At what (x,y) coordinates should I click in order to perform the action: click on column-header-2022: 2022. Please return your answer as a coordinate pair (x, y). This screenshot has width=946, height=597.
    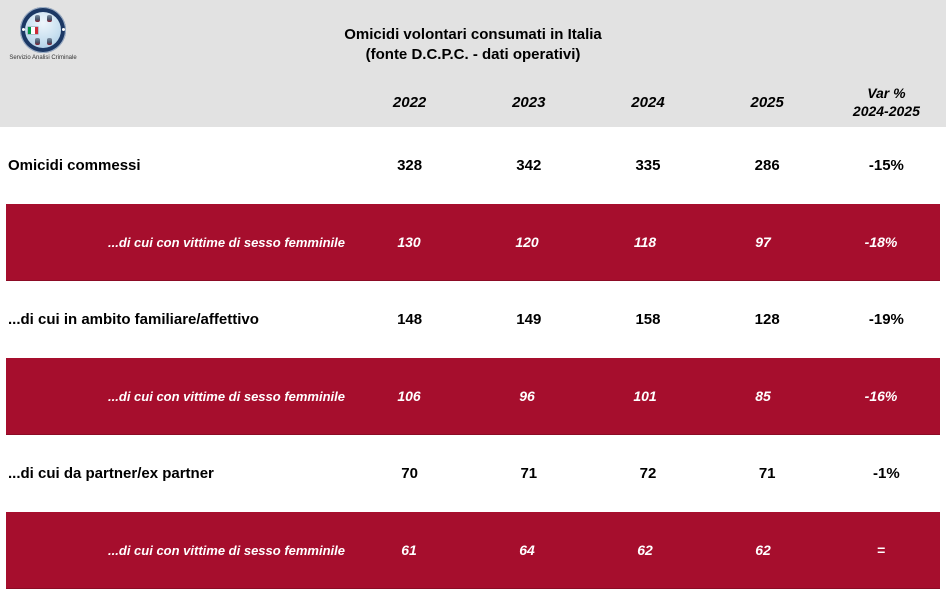
    Looking at the image, I should click on (409, 102).